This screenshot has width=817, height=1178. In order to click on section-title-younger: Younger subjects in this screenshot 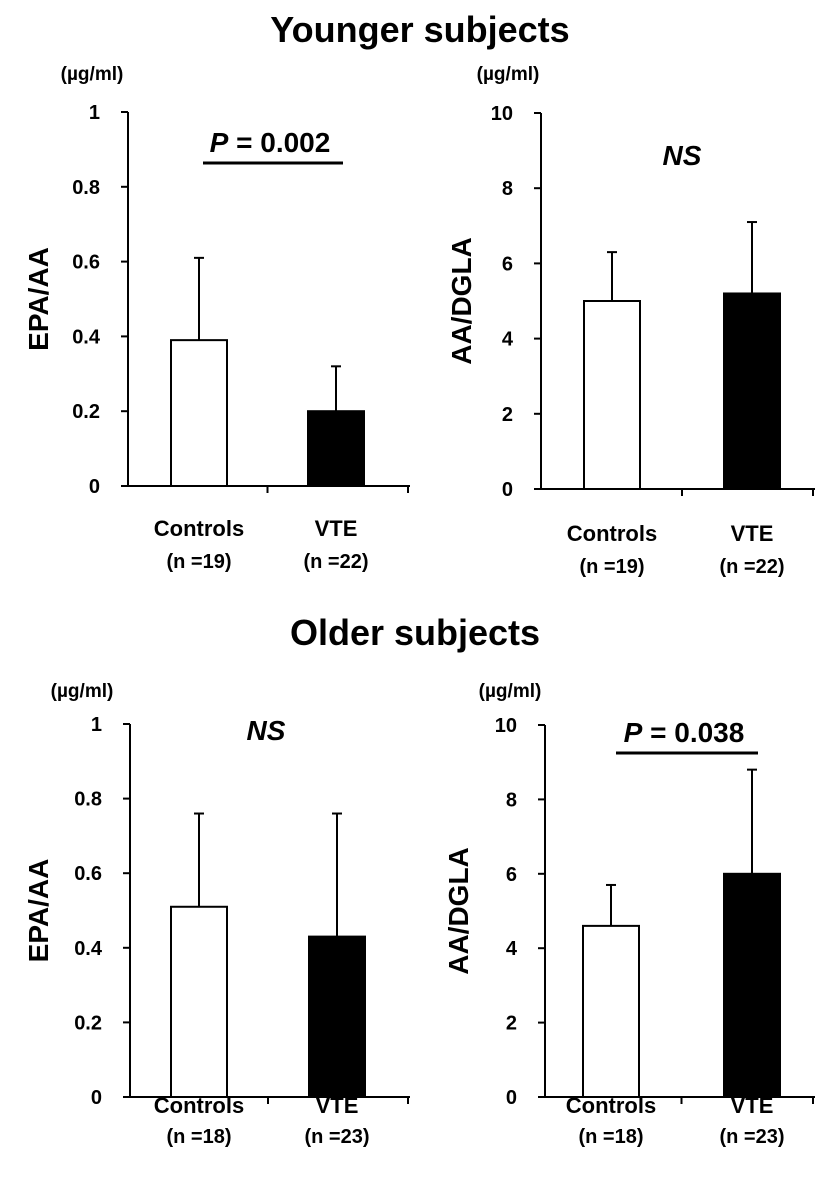, I will do `click(419, 29)`.